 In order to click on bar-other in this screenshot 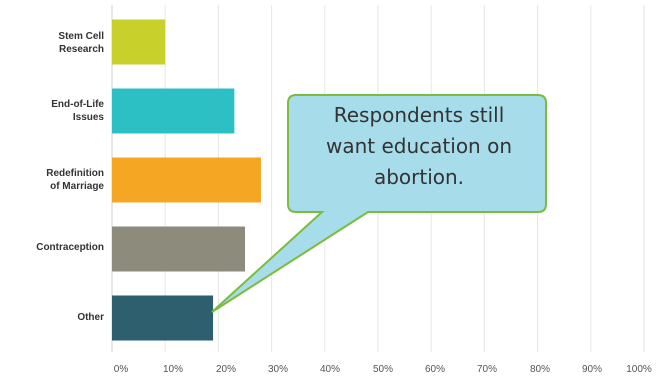, I will do `click(163, 318)`.